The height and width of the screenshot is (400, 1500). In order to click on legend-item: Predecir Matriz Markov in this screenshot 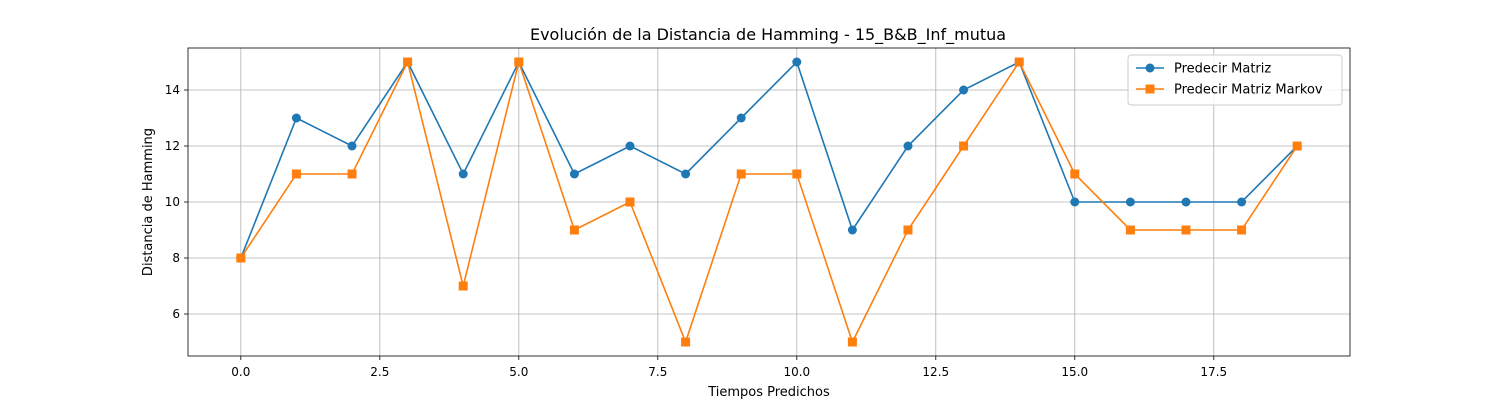, I will do `click(1229, 90)`.